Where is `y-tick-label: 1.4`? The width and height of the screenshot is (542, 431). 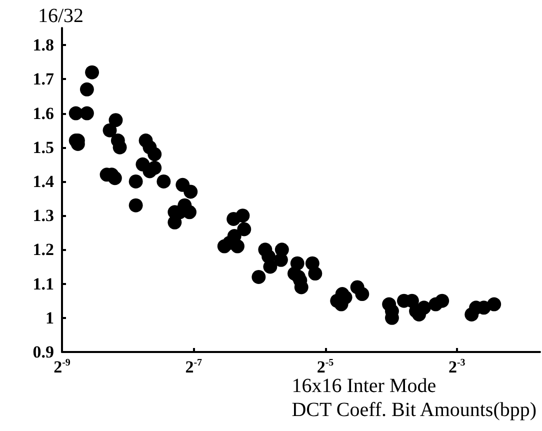 y-tick-label: 1.4 is located at coordinates (43, 181).